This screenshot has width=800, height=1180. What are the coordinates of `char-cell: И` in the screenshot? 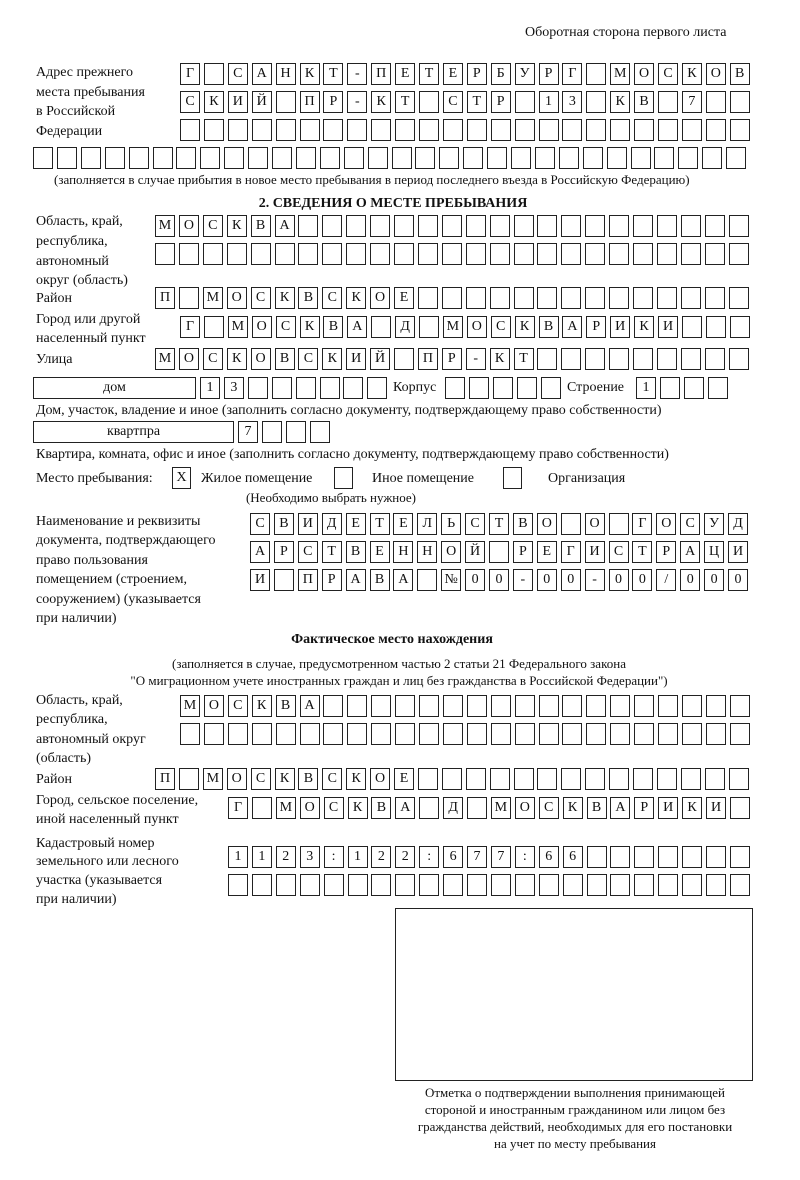 It's located at (738, 552).